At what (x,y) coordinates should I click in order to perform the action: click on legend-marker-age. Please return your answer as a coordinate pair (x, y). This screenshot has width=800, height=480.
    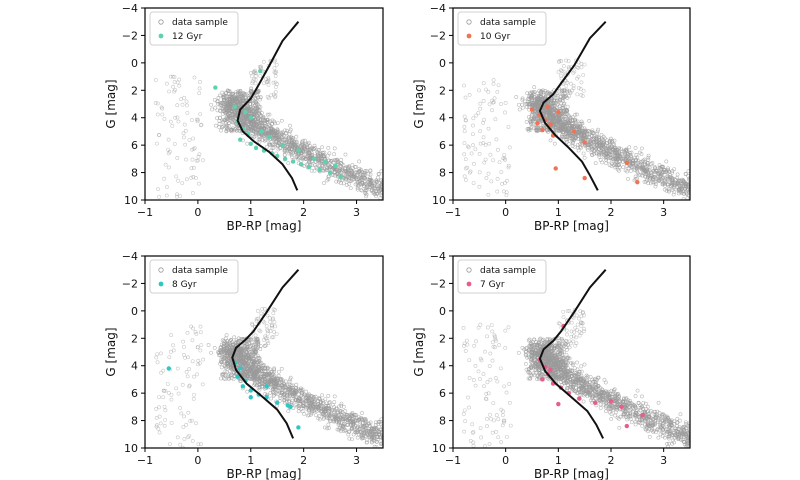
    Looking at the image, I should click on (161, 36).